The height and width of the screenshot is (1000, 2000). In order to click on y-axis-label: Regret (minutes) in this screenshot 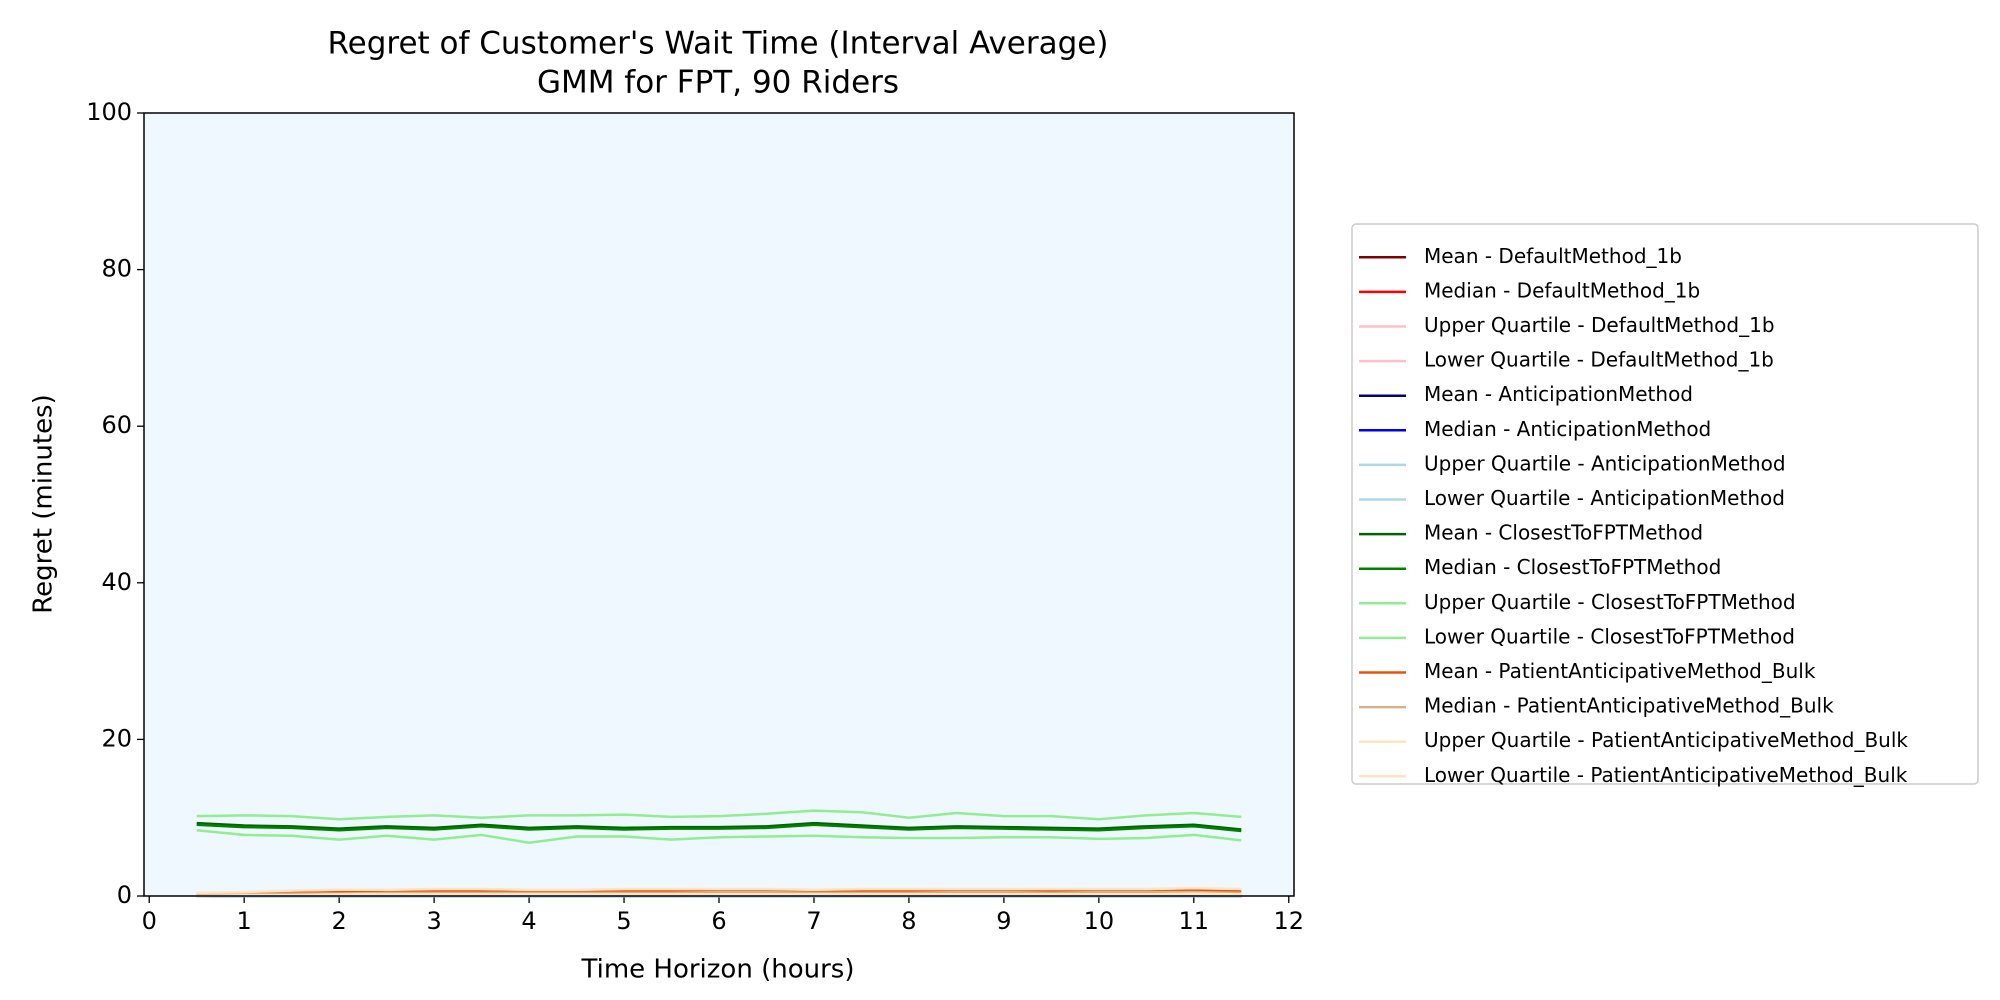, I will do `click(44, 504)`.